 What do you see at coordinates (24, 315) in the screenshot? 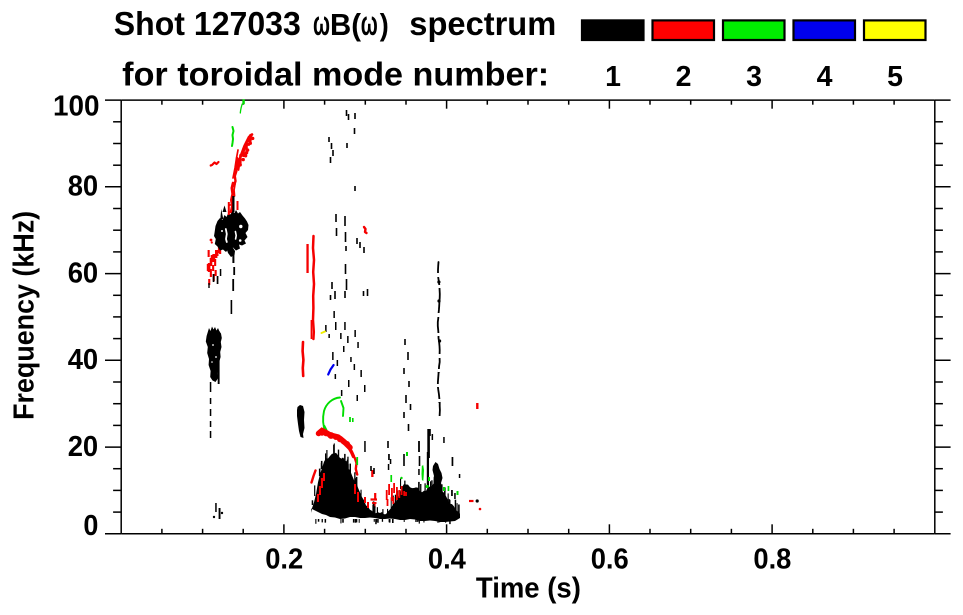
I see `svg-text: Frequency (kHz)` at bounding box center [24, 315].